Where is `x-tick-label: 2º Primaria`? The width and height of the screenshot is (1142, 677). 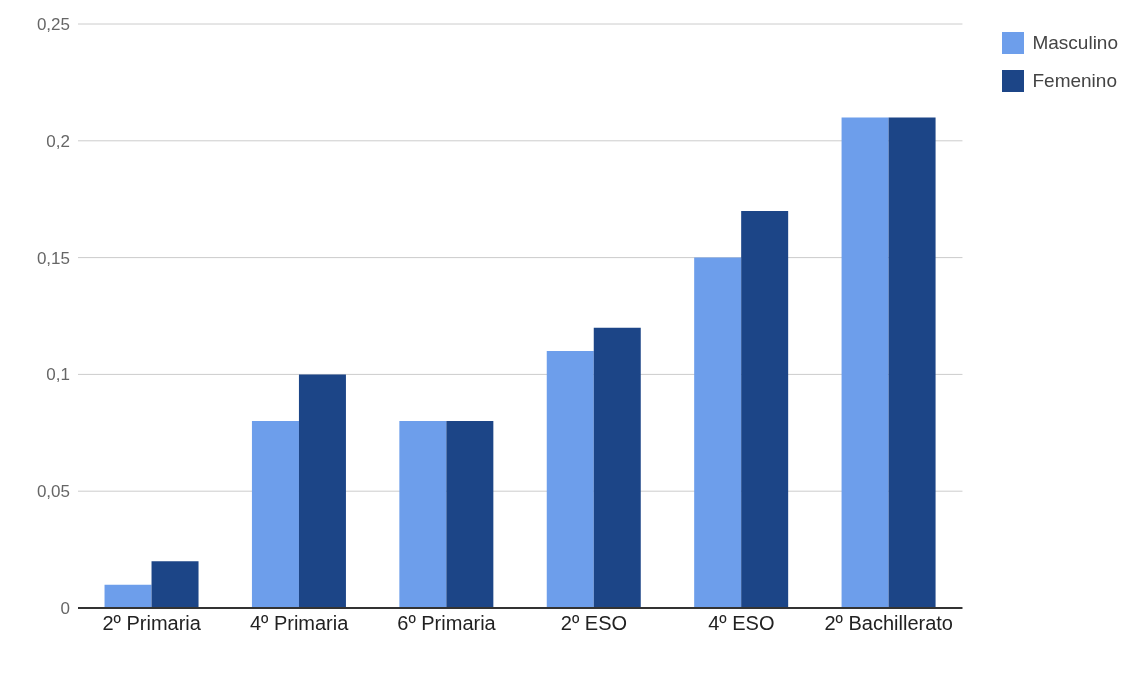
x-tick-label: 2º Primaria is located at coordinates (152, 623).